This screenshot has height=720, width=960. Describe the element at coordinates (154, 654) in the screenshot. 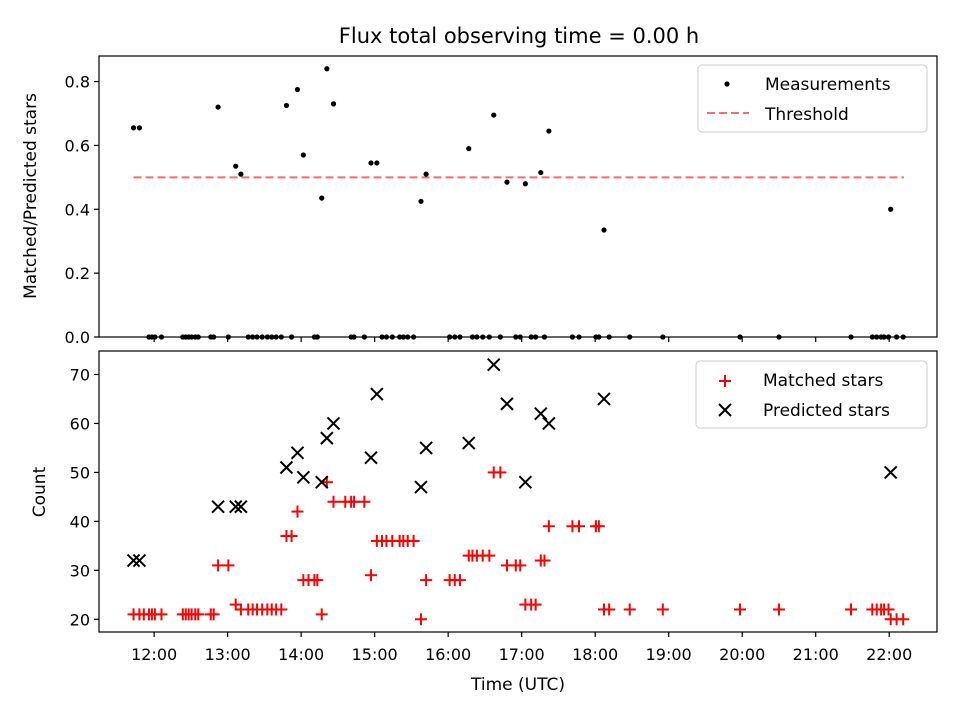

I see `bottom-x-tick-label-0: 12:00` at that location.